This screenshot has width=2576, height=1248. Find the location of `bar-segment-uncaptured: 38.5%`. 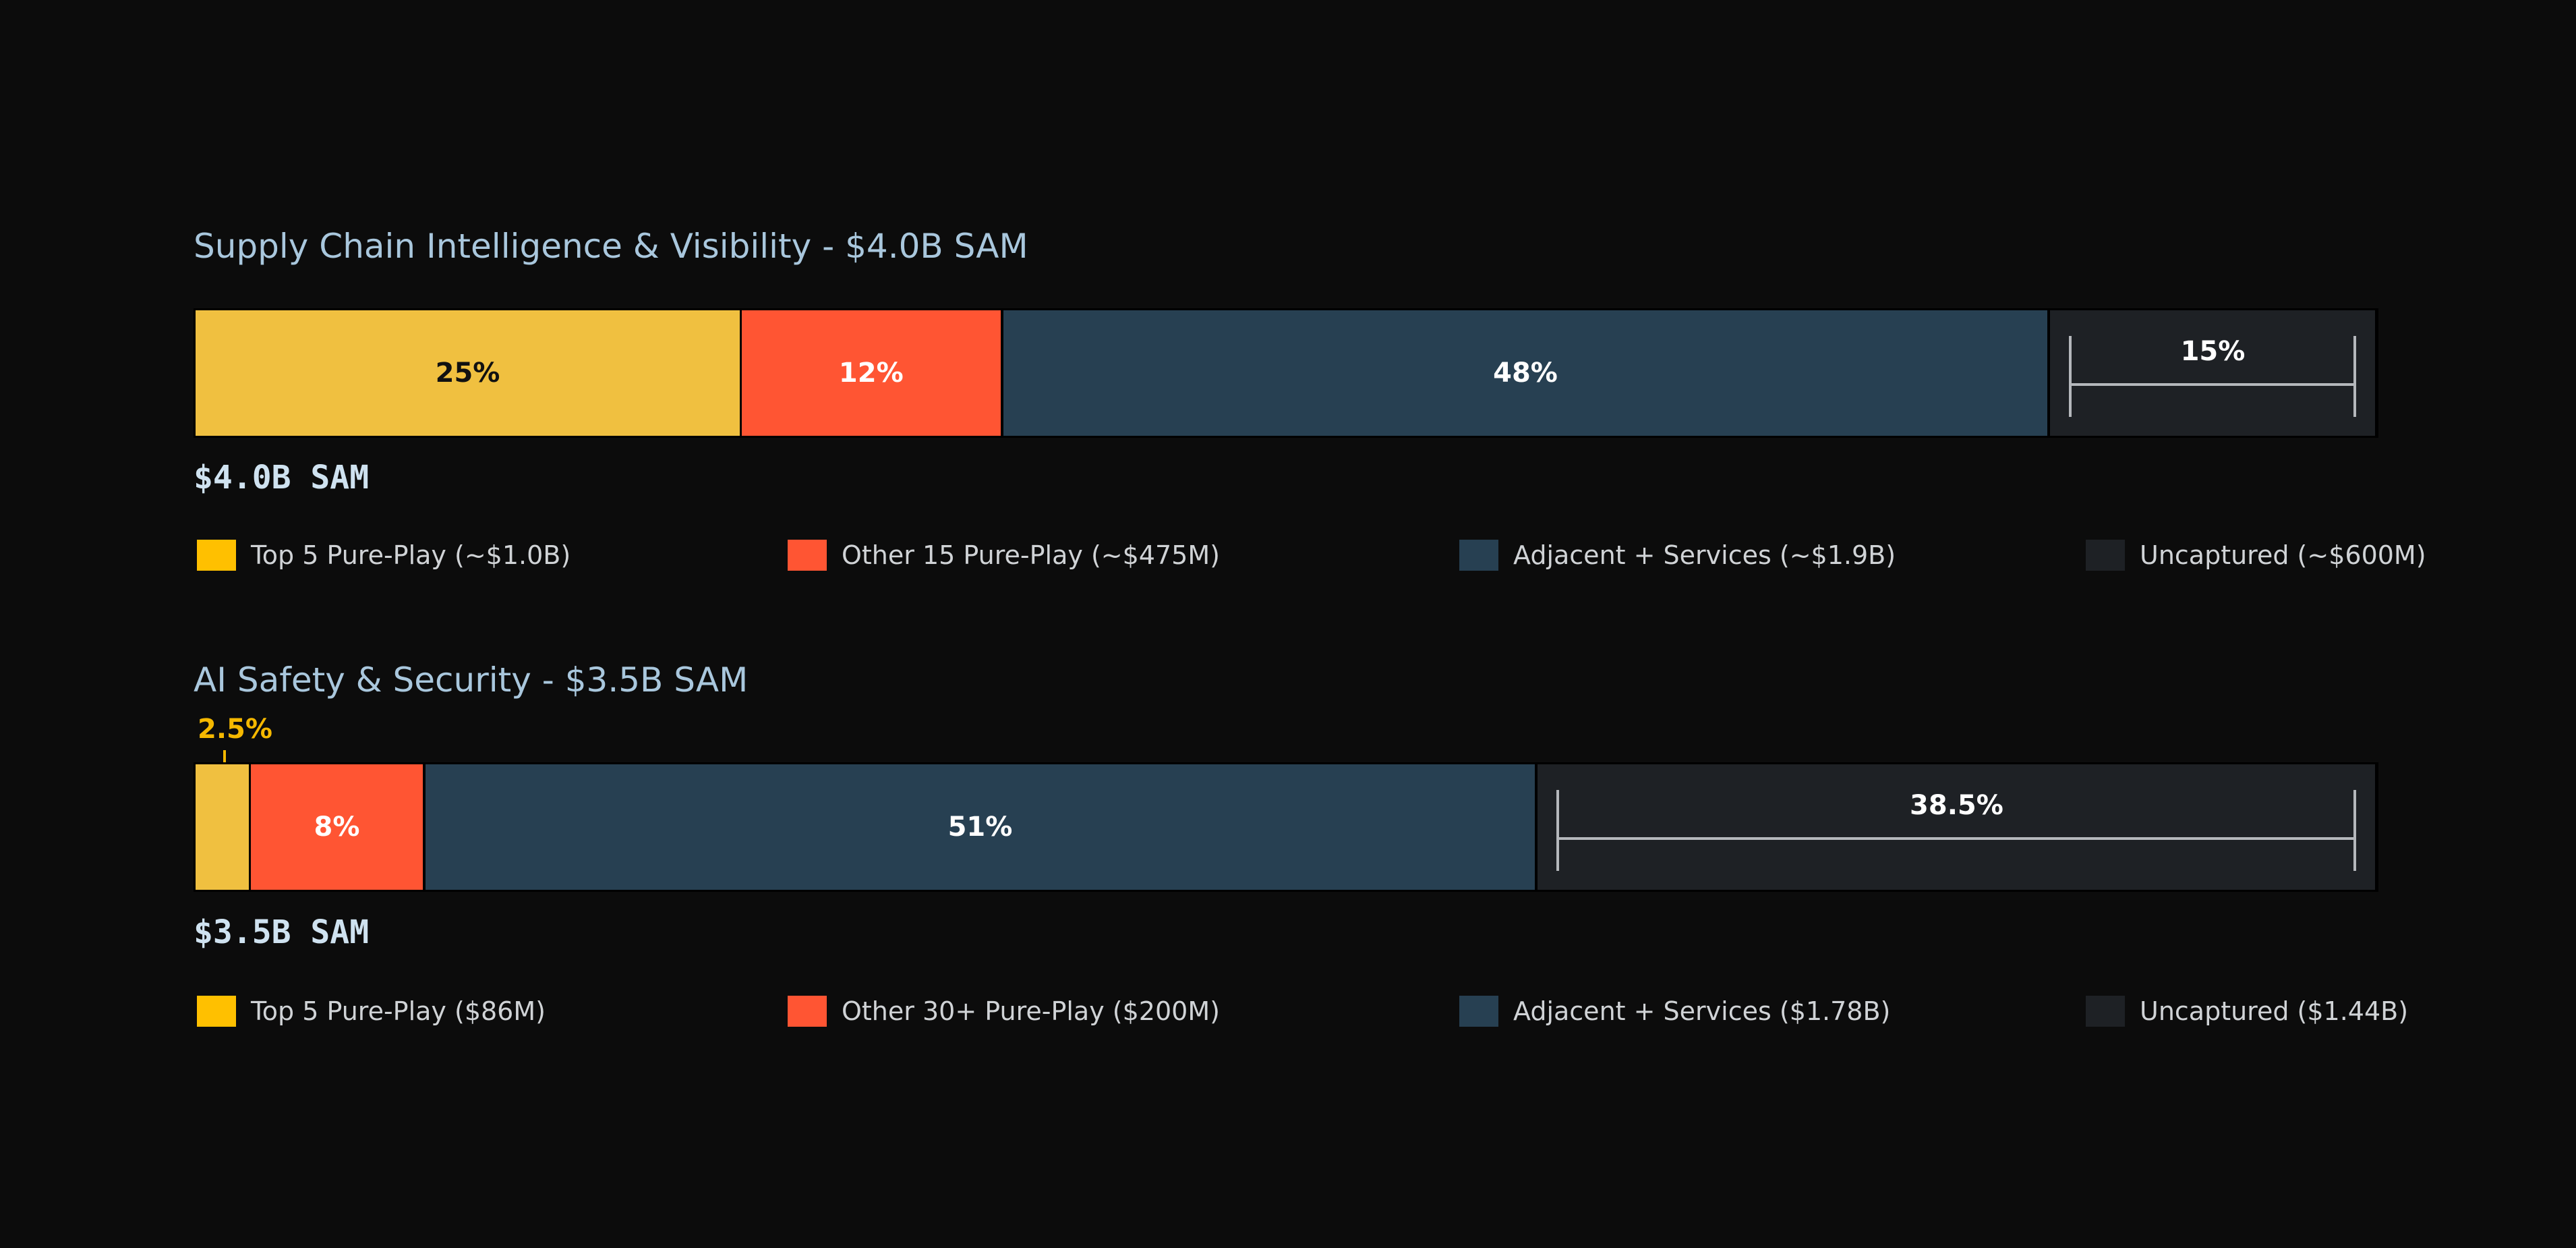

bar-segment-uncaptured: 38.5% is located at coordinates (1957, 827).